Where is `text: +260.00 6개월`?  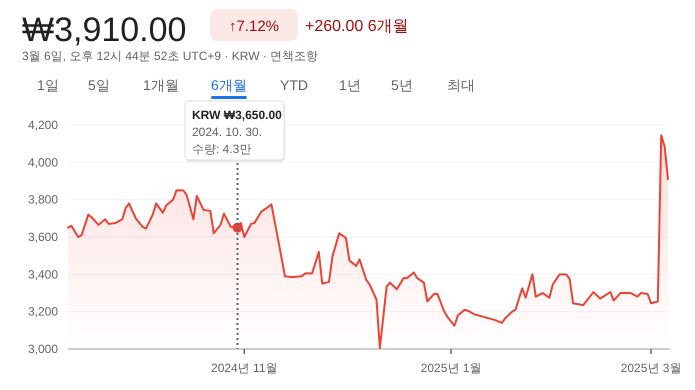 text: +260.00 6개월 is located at coordinates (357, 26).